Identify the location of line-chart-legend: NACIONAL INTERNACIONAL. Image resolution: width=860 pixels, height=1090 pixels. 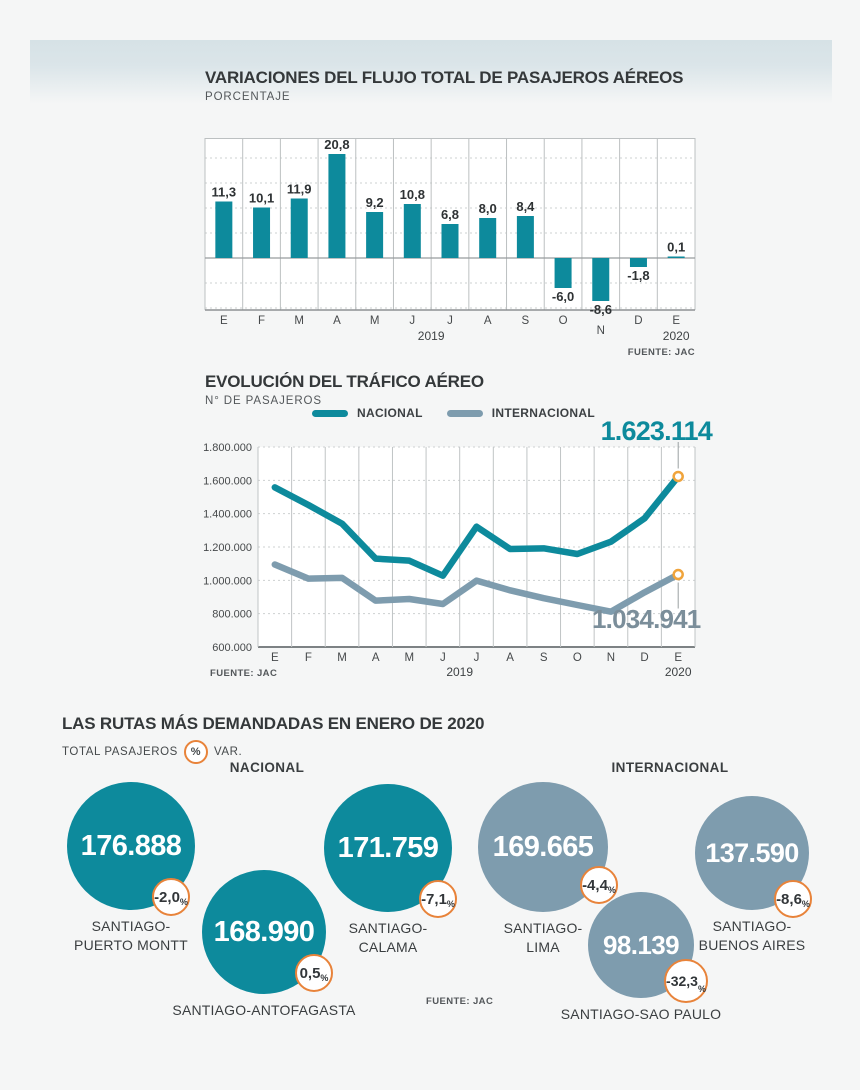
(453, 413).